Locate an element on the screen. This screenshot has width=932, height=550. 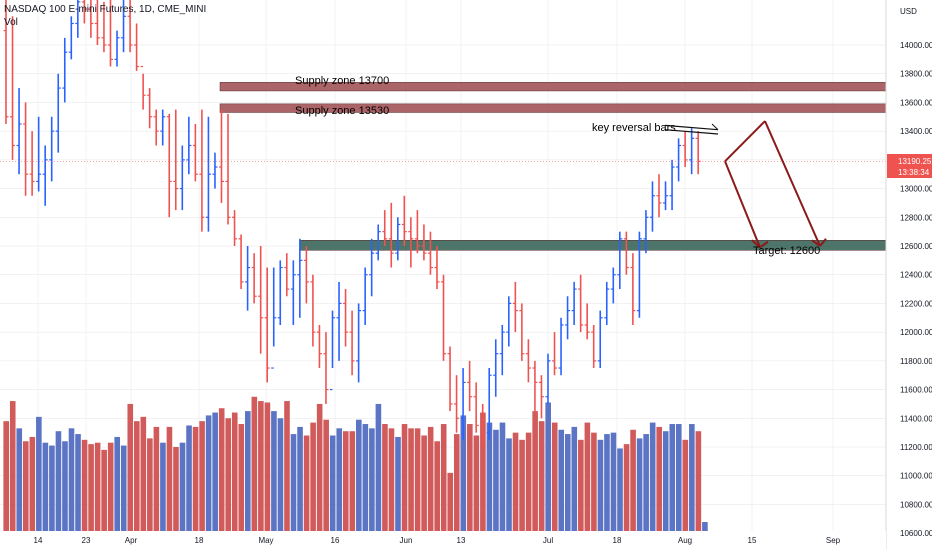
time-axis: 14 23 Apr 18 May 16 Jun 13 Jul 18 Aug 15 Sep is located at coordinates (443, 540).